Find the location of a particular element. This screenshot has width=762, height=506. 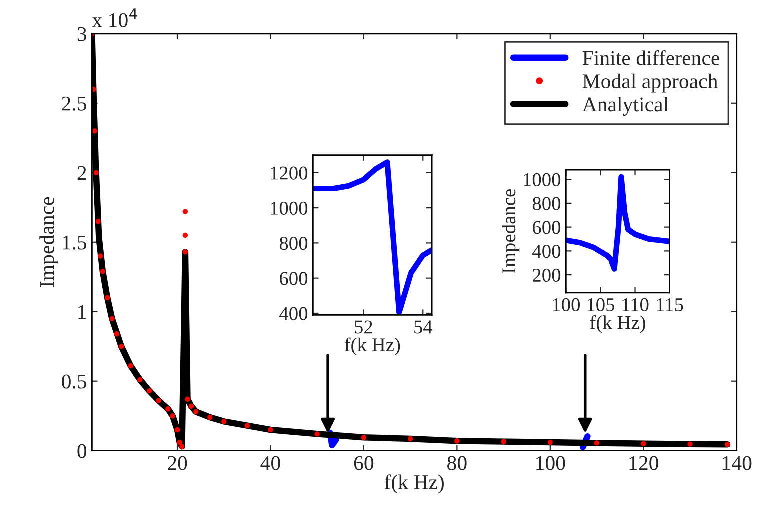

legend-label: Analytical is located at coordinates (625, 106).